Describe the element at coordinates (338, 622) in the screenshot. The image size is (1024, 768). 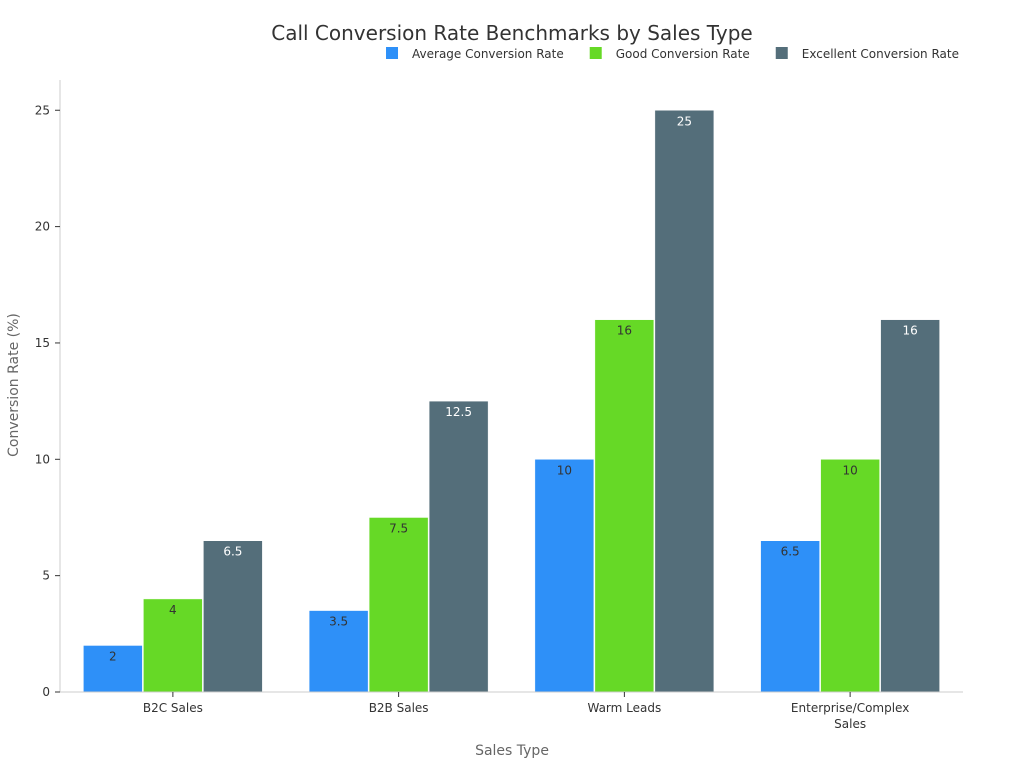
I see `bar-value-label: 3.5` at that location.